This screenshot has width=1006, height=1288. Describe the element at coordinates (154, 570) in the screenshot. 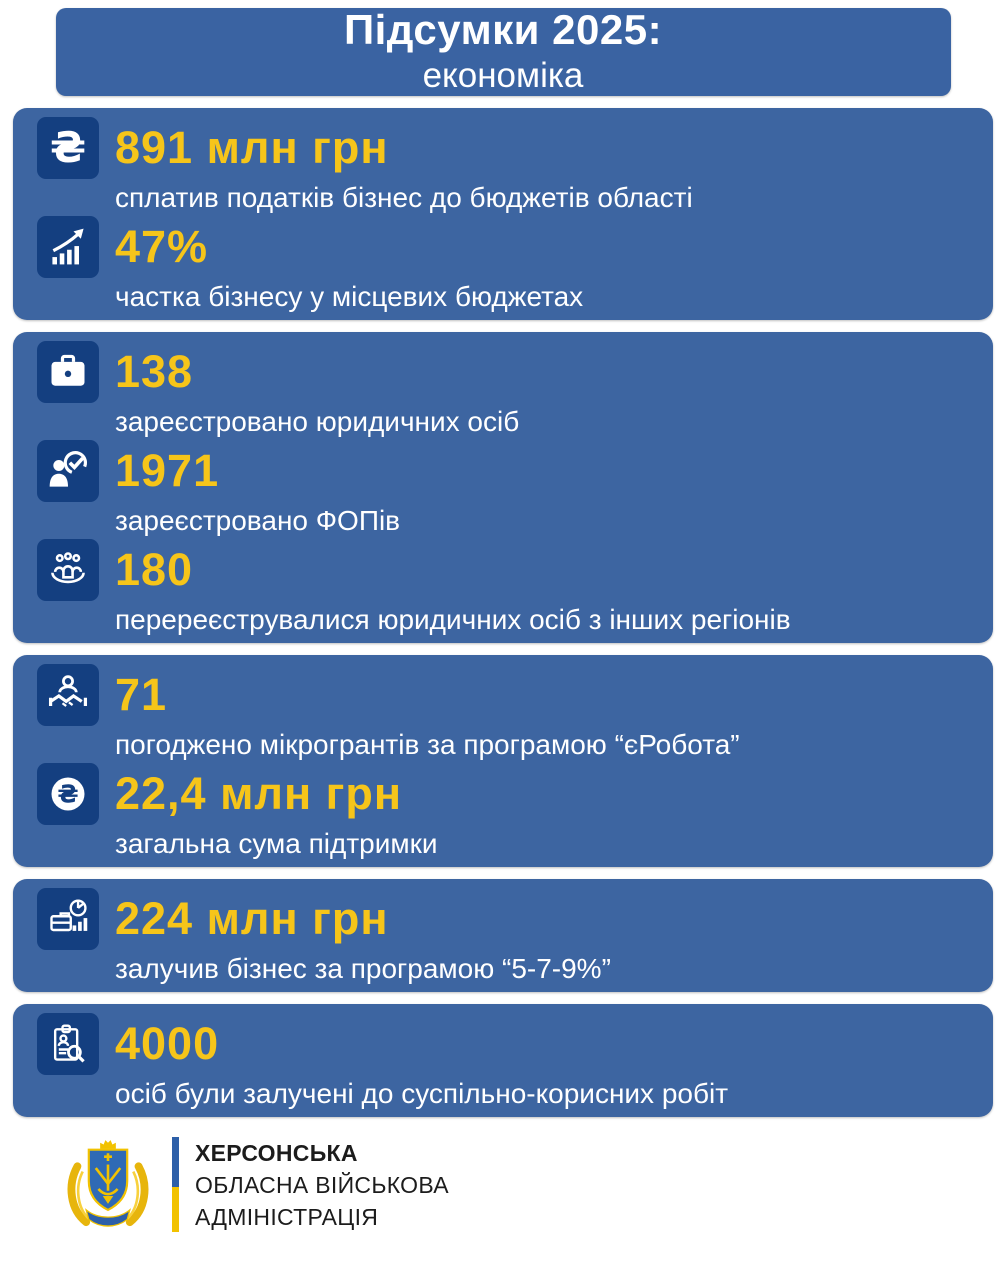

I see `stat-value: 180` at that location.